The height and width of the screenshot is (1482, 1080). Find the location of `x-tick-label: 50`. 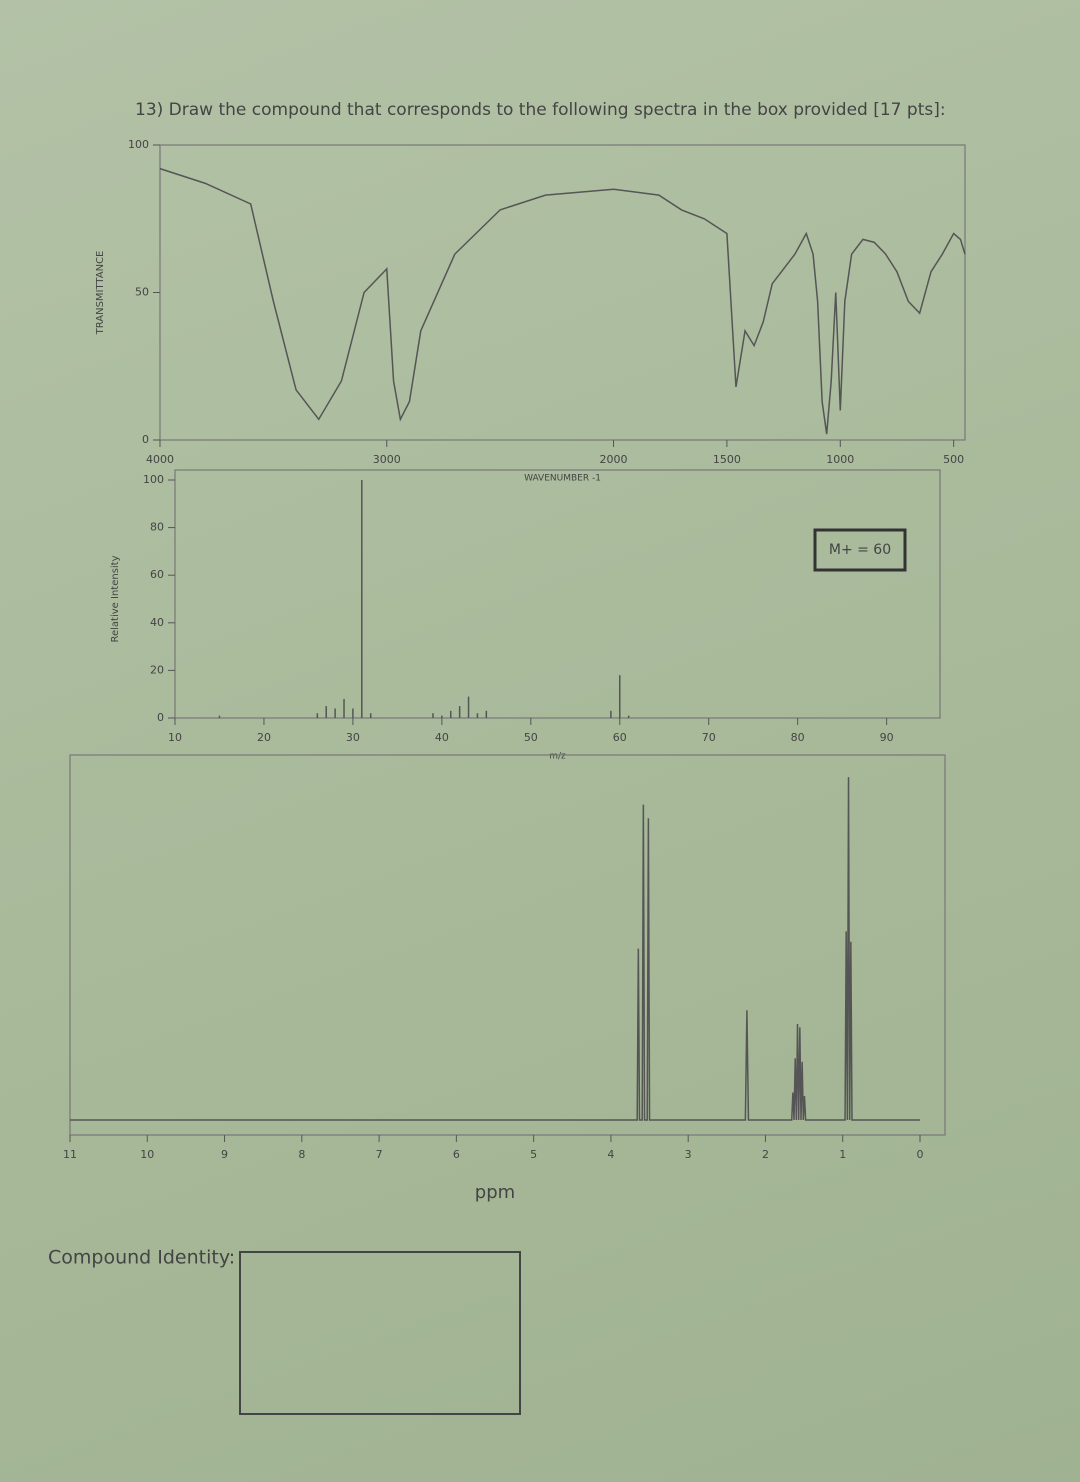

x-tick-label: 50 is located at coordinates (531, 737).